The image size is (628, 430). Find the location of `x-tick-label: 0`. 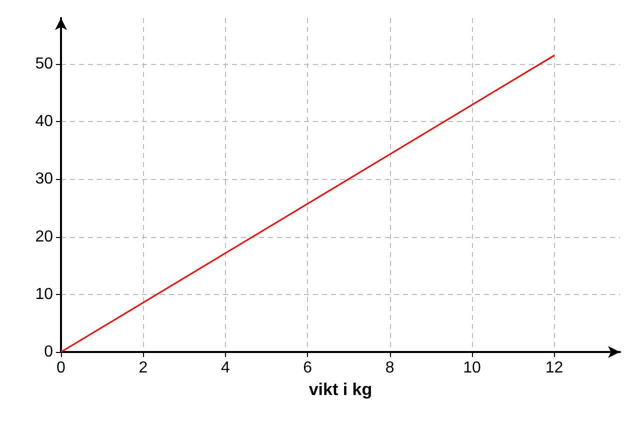

x-tick-label: 0 is located at coordinates (61, 368).